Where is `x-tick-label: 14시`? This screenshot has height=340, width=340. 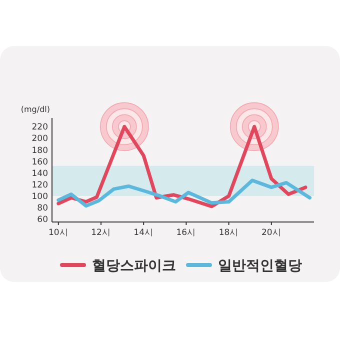
x-tick-label: 14시 is located at coordinates (144, 233).